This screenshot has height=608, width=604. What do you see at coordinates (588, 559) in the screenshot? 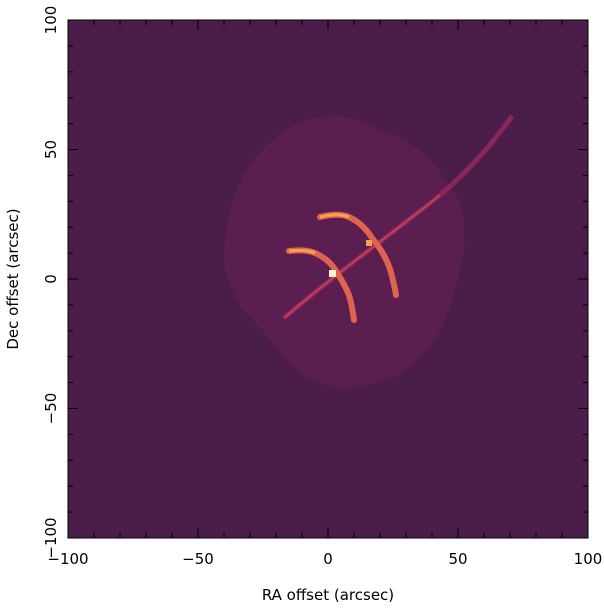
I see `x-tick-label: 100` at bounding box center [588, 559].